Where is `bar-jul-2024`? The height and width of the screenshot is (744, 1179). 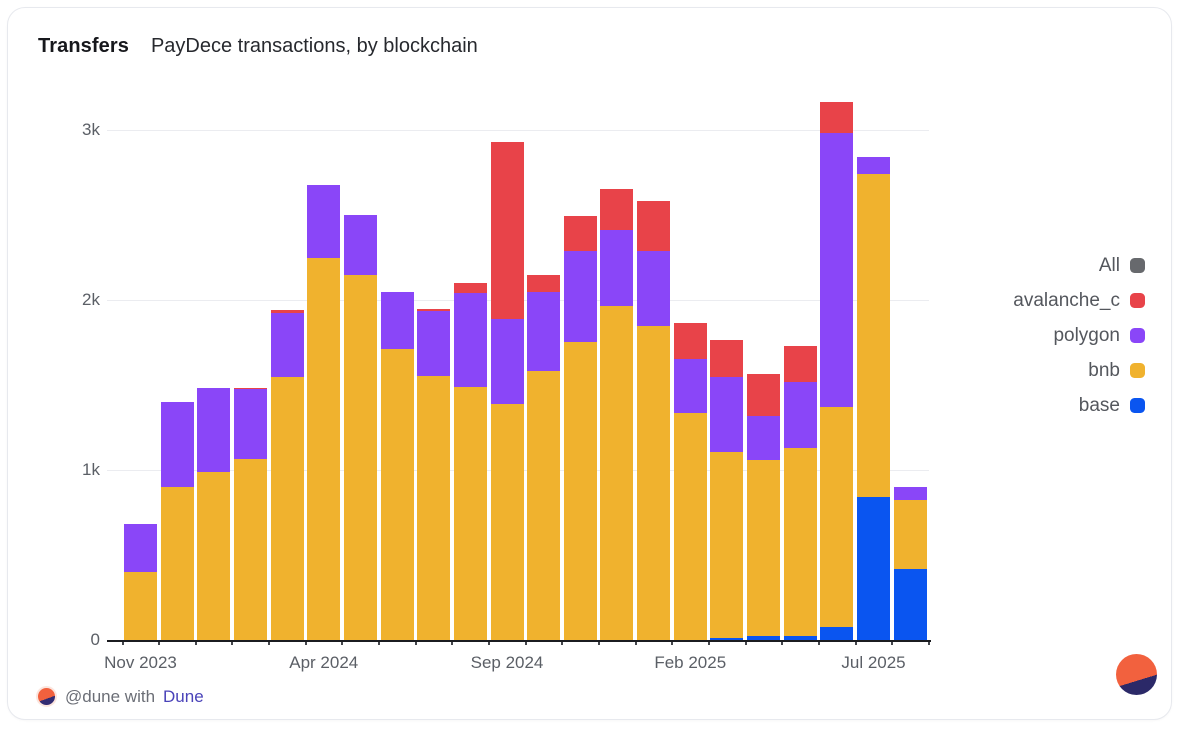
bar-jul-2024 is located at coordinates (434, 474).